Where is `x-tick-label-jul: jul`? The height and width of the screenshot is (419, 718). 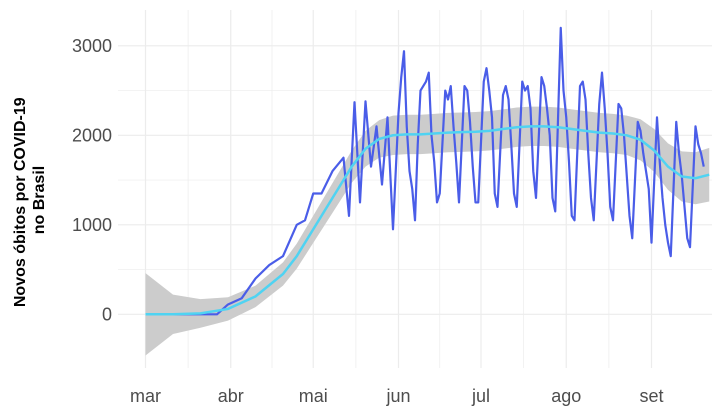
x-tick-label-jul: jul is located at coordinates (480, 396).